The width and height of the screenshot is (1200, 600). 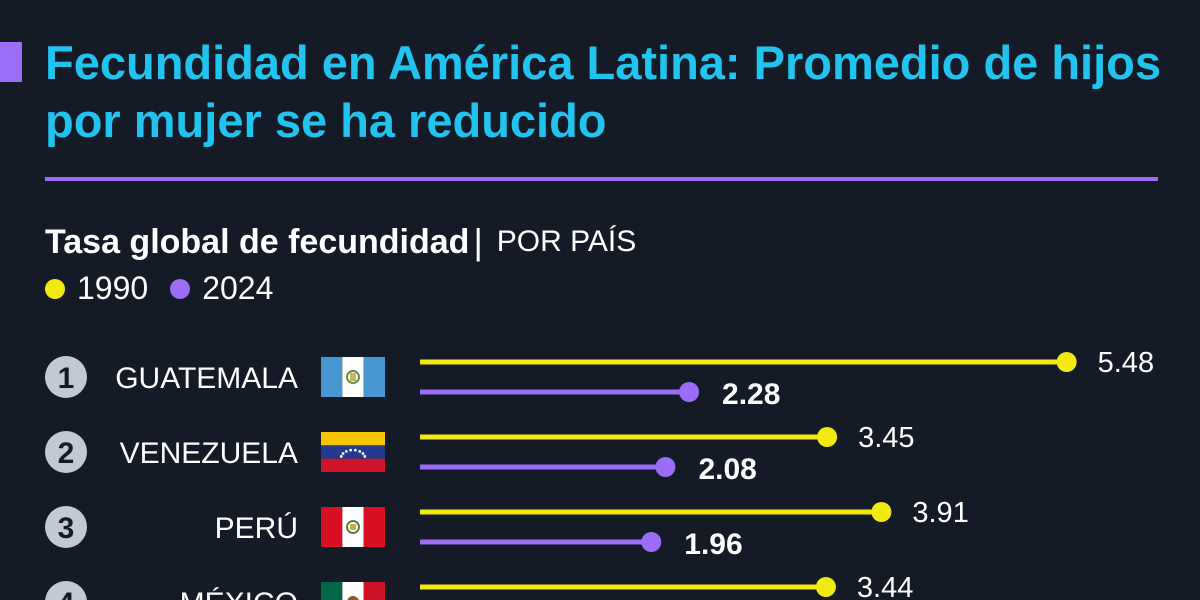 What do you see at coordinates (566, 241) in the screenshot?
I see `subtitle-sub: POR PAÍS` at bounding box center [566, 241].